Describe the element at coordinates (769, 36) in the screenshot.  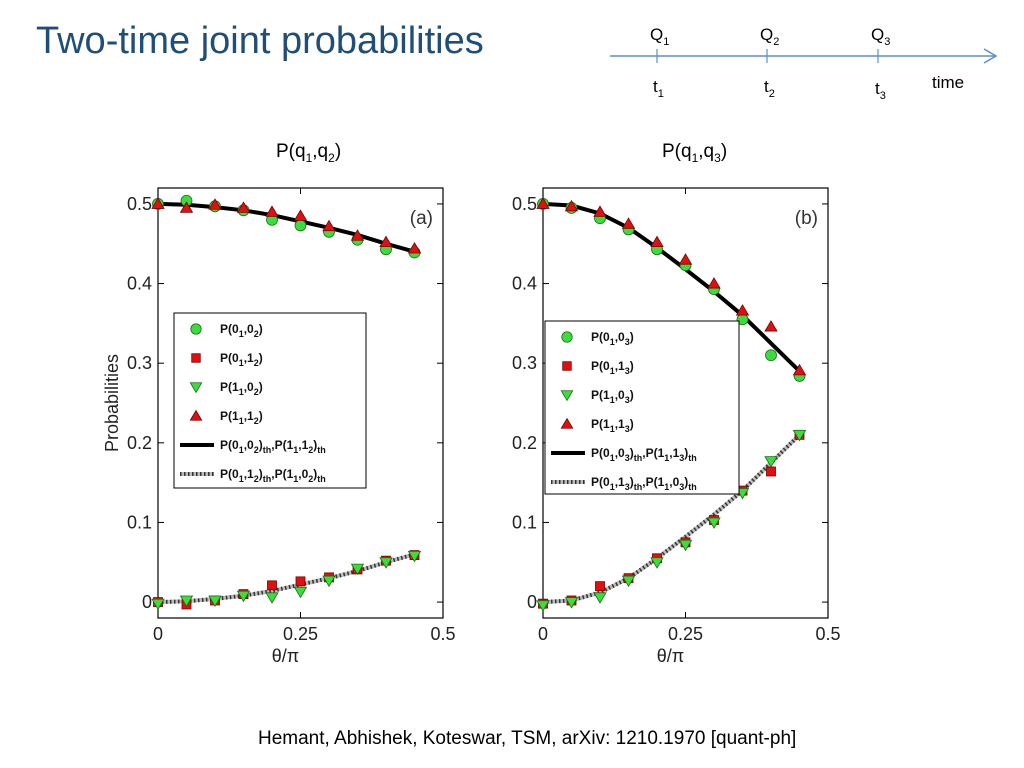
I see `measurement-q2: Q2` at that location.